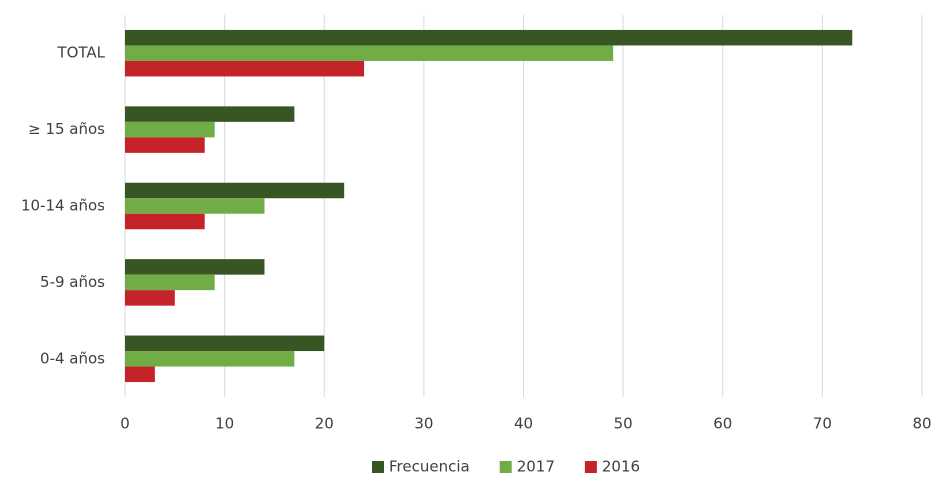 This screenshot has width=937, height=478. I want to click on x-tick-label: 30, so click(423, 424).